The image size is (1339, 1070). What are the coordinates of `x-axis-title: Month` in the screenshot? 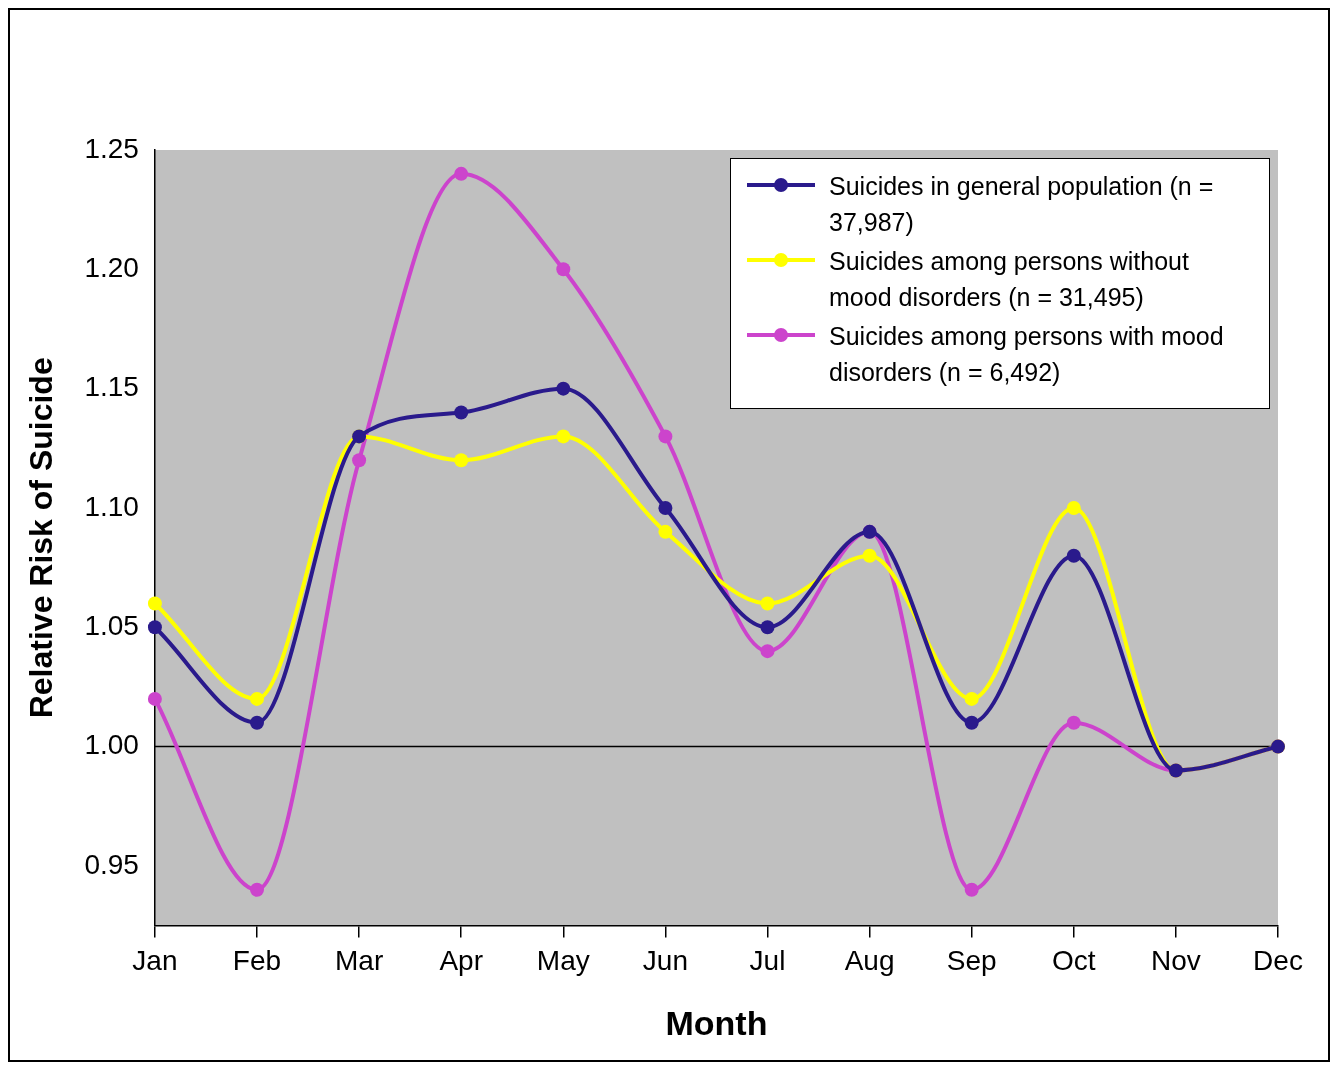 It's located at (716, 1022).